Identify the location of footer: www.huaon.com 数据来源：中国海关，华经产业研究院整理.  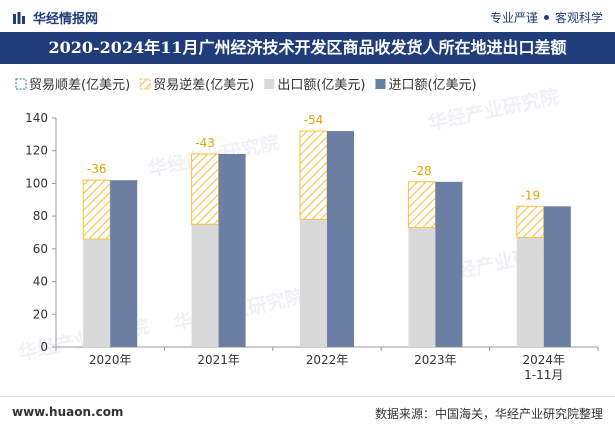
(307, 412).